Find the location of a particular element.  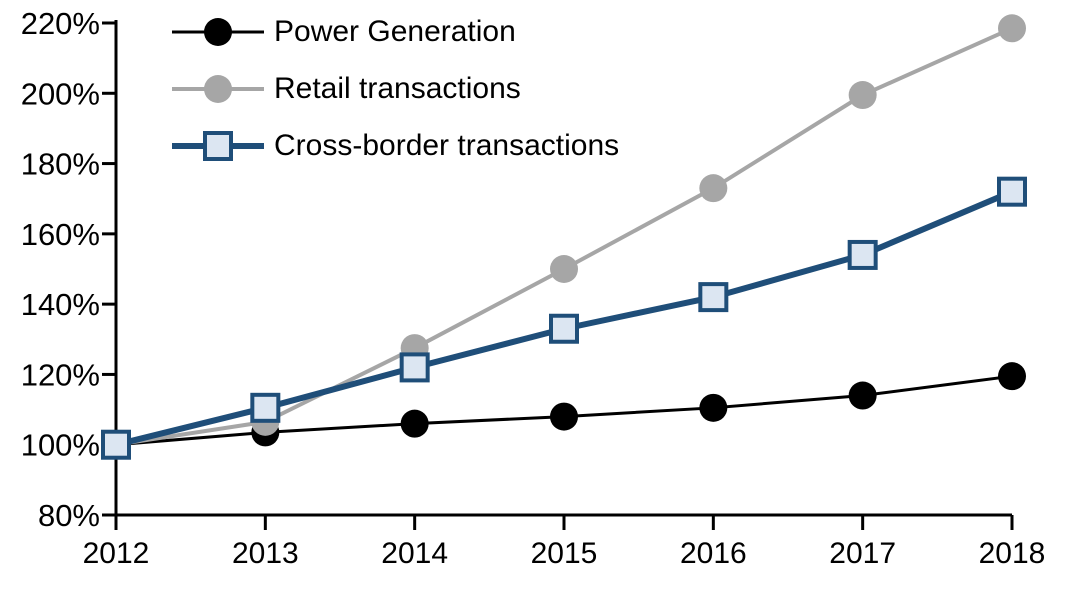

x-axis-label: 2014 is located at coordinates (414, 553).